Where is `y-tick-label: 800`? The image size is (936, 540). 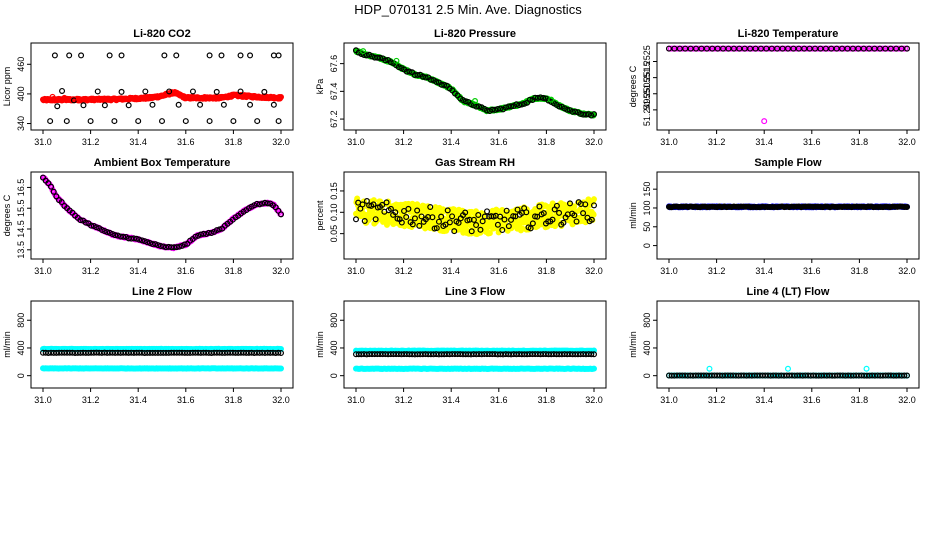 y-tick-label: 800 is located at coordinates (334, 320).